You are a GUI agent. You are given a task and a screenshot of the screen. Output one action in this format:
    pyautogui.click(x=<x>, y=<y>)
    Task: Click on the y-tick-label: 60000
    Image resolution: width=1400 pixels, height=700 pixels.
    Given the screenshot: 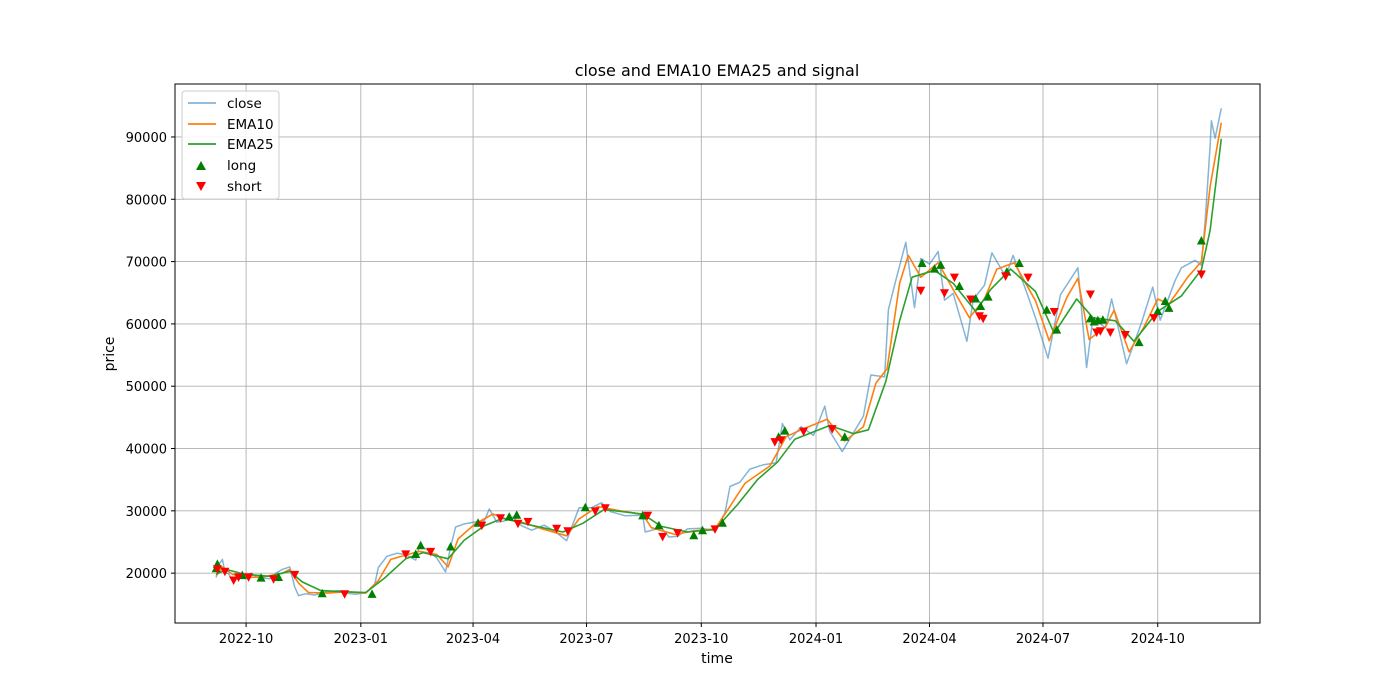 What is the action you would take?
    pyautogui.click(x=146, y=325)
    